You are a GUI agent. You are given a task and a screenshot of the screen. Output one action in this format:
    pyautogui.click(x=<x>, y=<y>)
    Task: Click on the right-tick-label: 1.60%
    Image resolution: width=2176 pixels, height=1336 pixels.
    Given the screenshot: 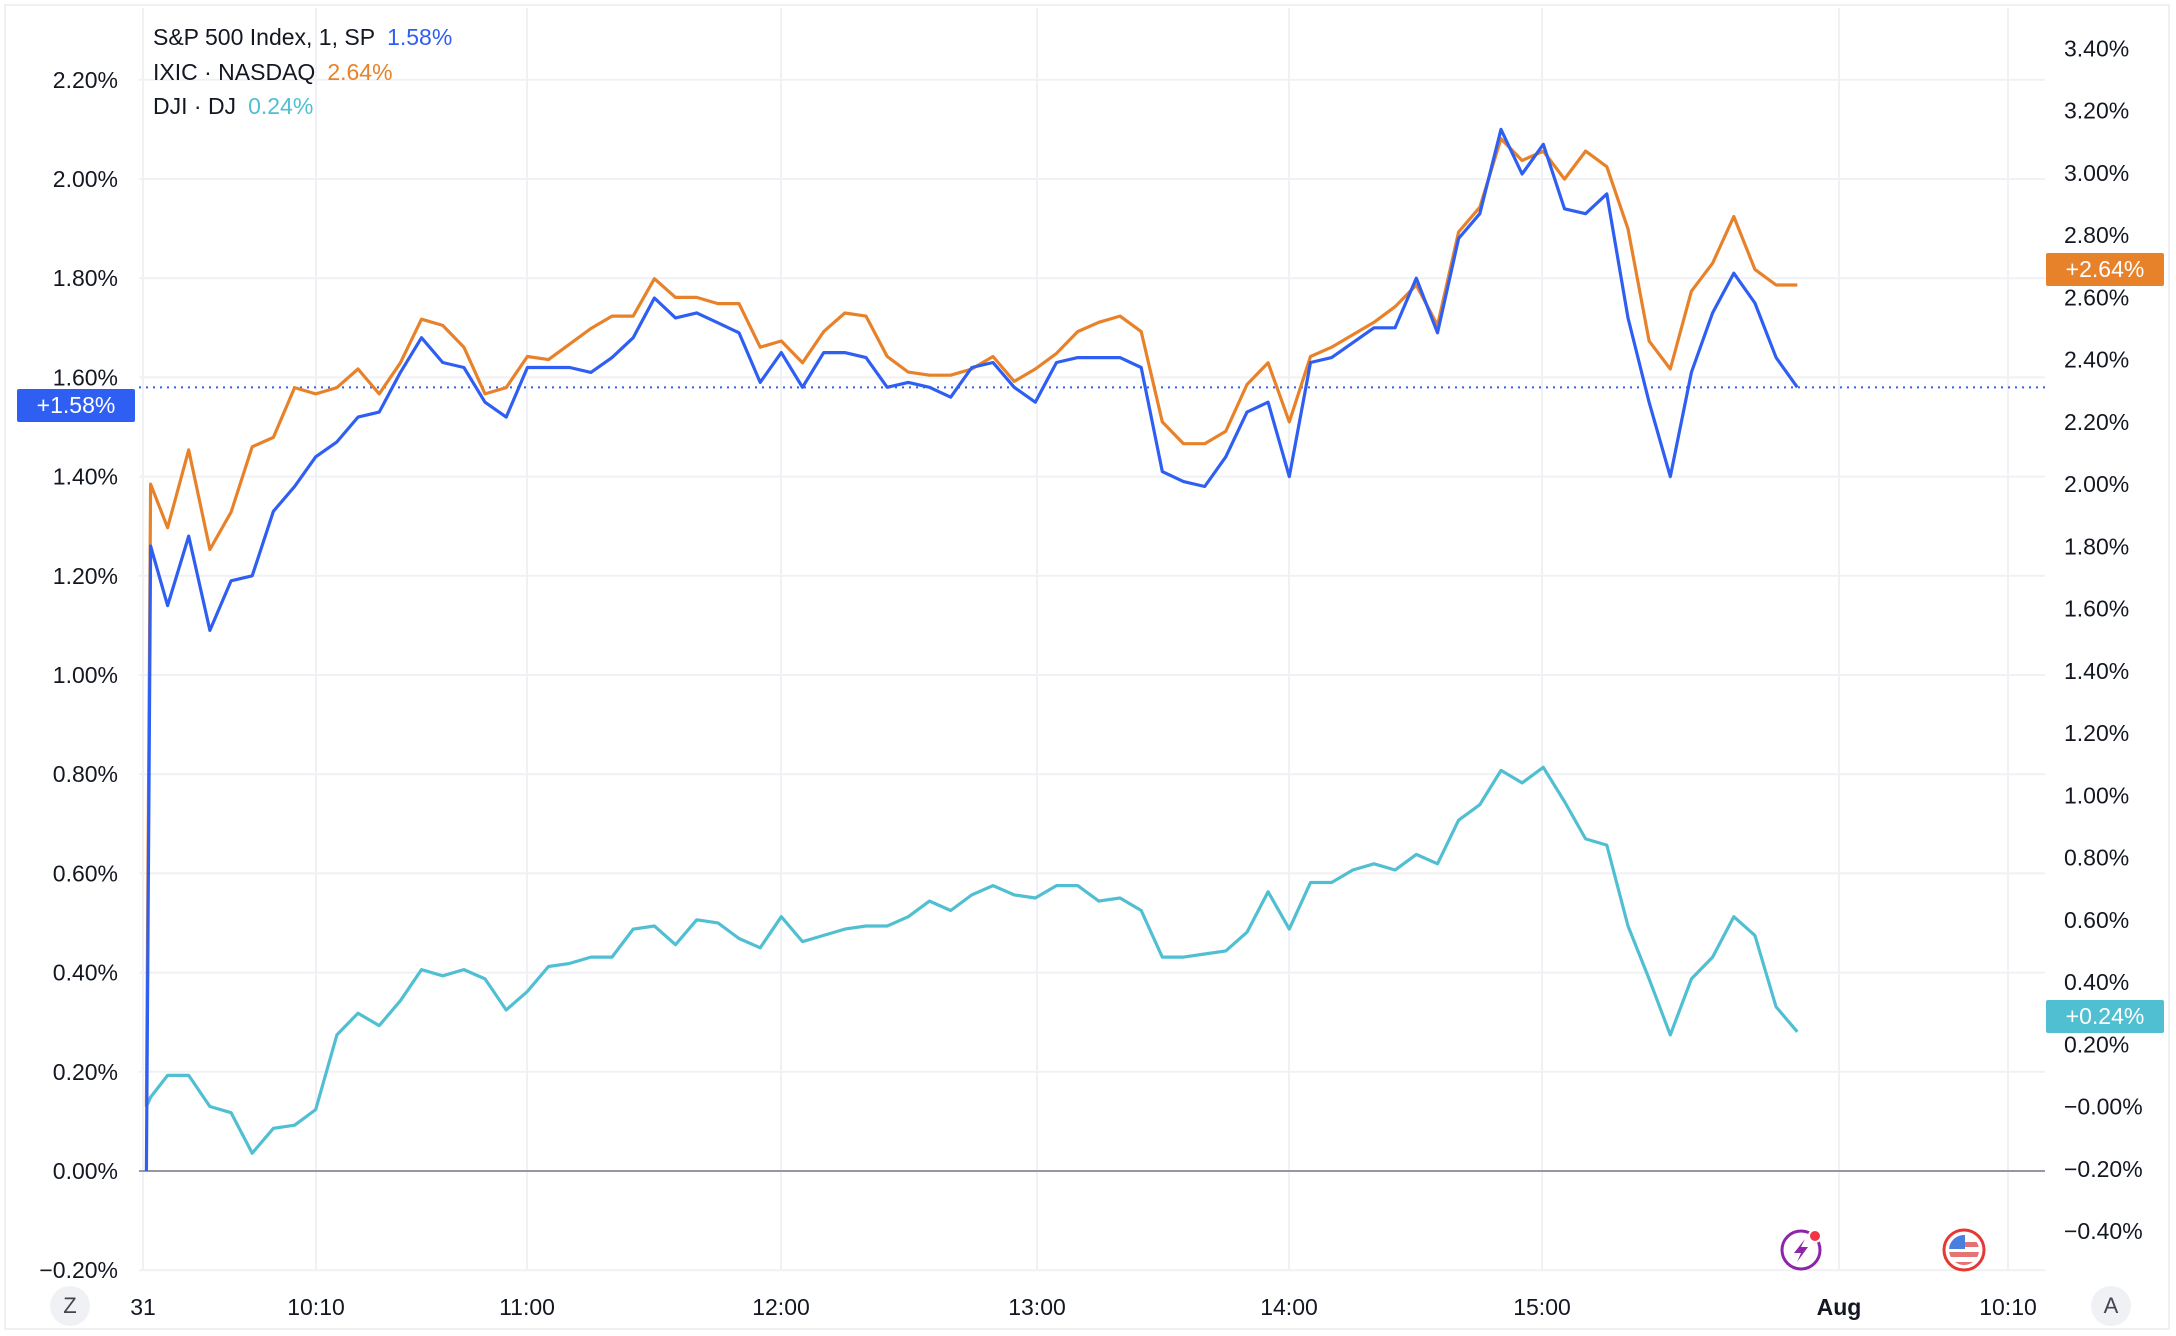 What is the action you would take?
    pyautogui.click(x=2096, y=609)
    